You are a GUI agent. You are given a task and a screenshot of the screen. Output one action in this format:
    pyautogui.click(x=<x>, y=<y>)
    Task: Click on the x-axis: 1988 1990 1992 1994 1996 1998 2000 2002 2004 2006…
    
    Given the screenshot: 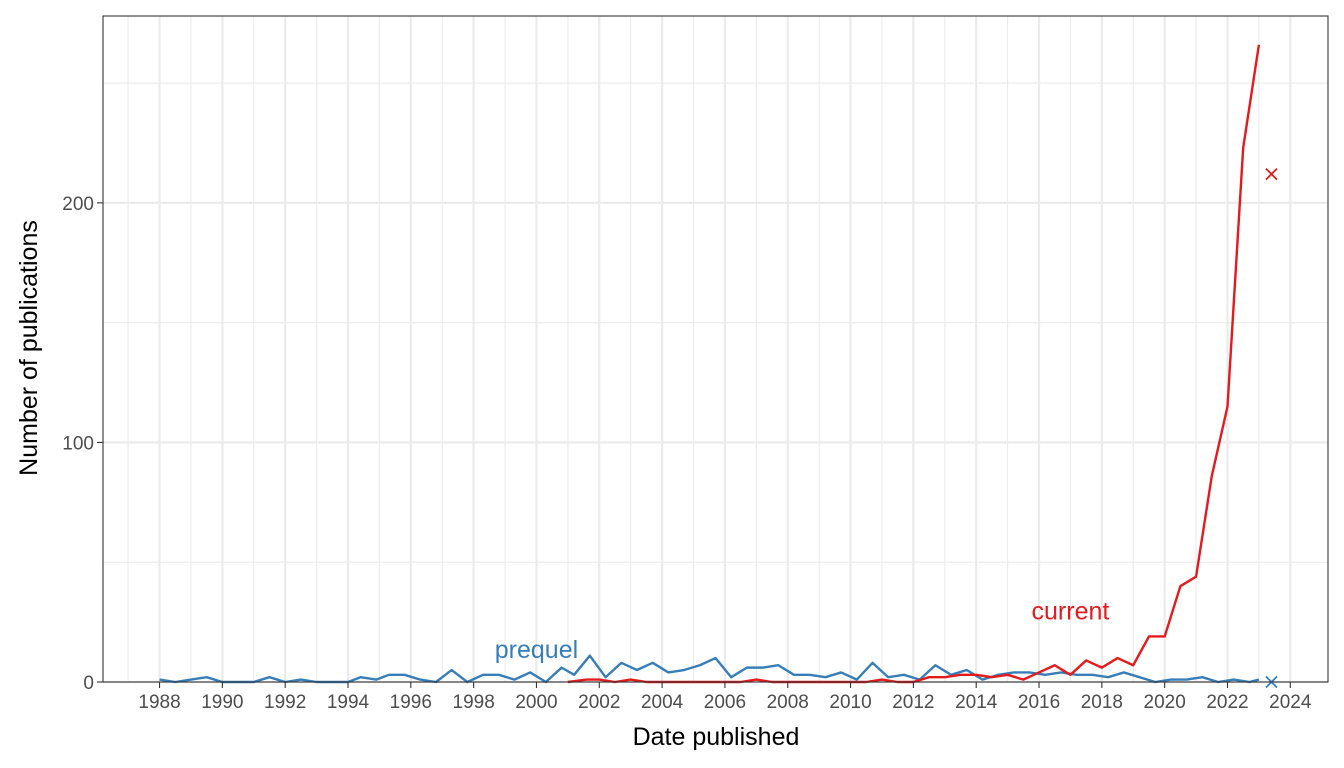 What is the action you would take?
    pyautogui.click(x=725, y=697)
    